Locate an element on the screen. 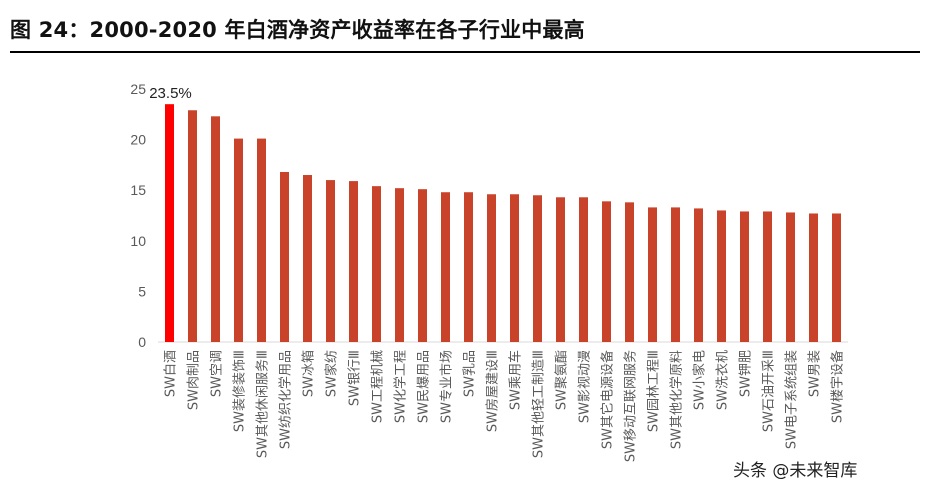  x-tick-label: SW纺织化学用品 is located at coordinates (286, 399).